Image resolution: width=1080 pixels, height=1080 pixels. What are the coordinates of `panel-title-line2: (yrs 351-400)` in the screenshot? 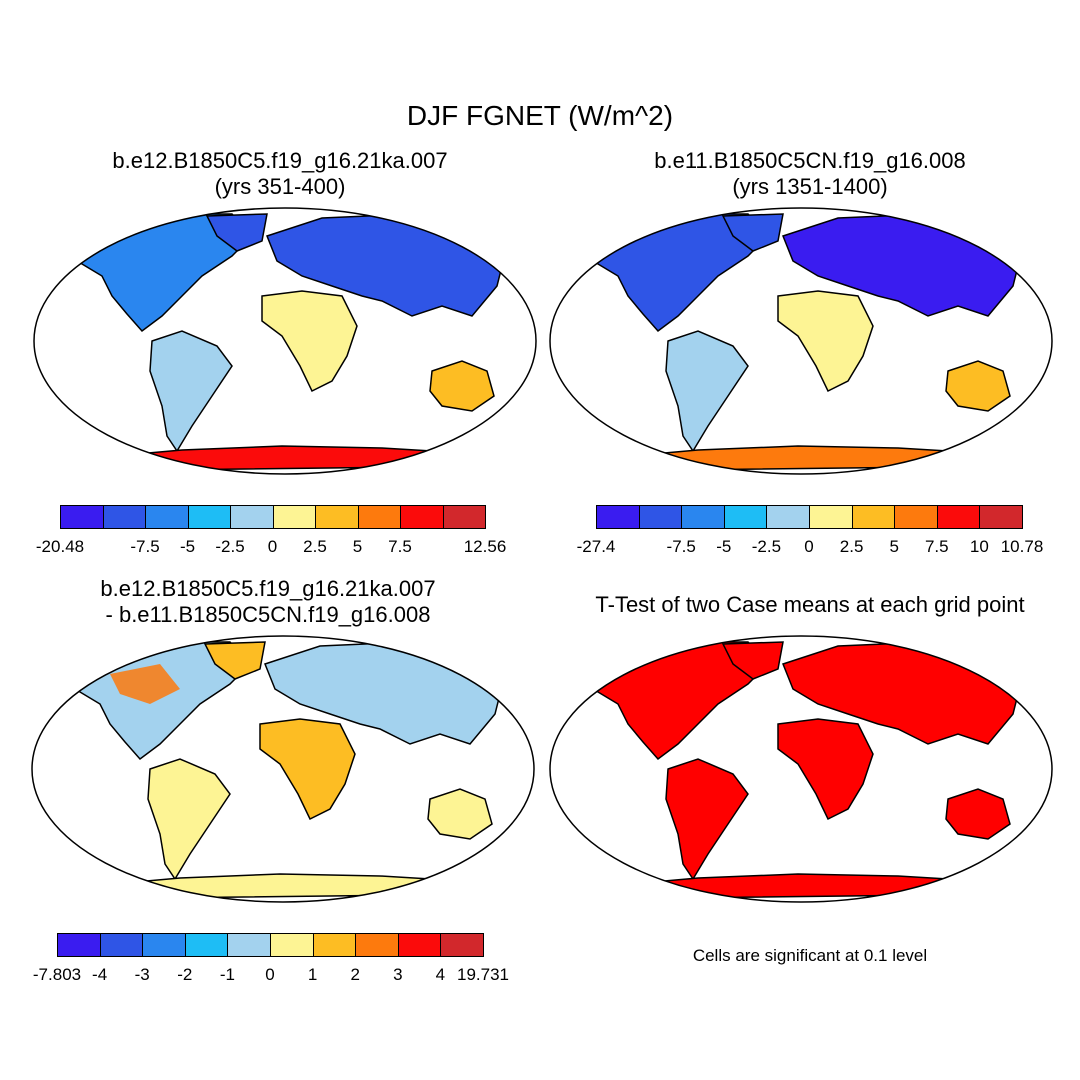 It's located at (280, 186).